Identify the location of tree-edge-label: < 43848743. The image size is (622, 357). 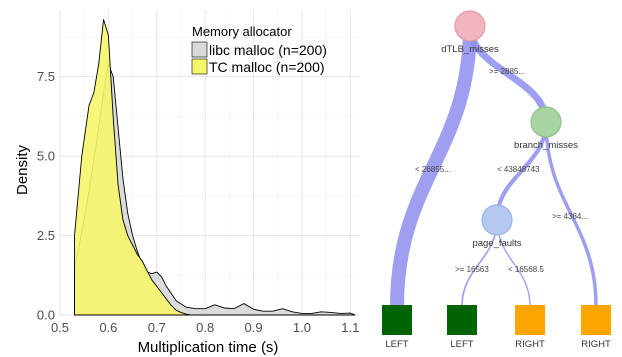
(518, 169).